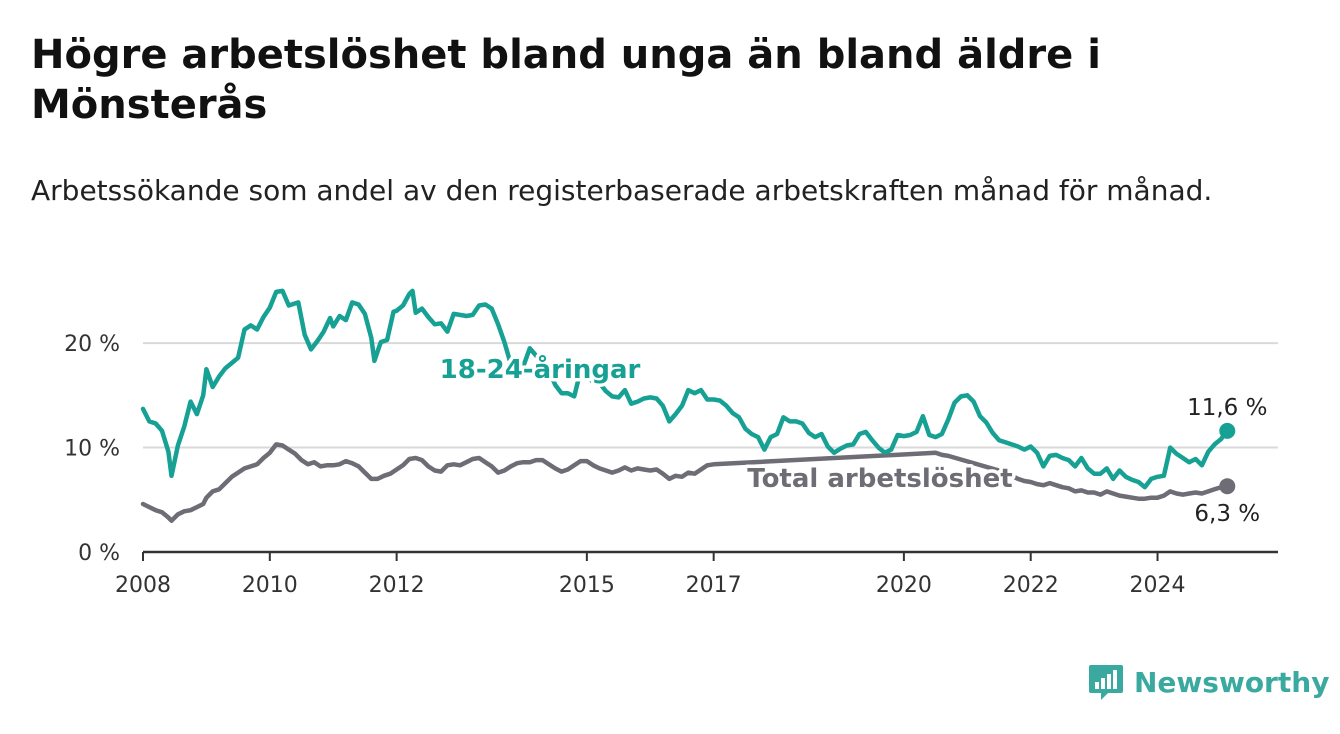  Describe the element at coordinates (92, 344) in the screenshot. I see `y-tick-label: 20 %` at that location.